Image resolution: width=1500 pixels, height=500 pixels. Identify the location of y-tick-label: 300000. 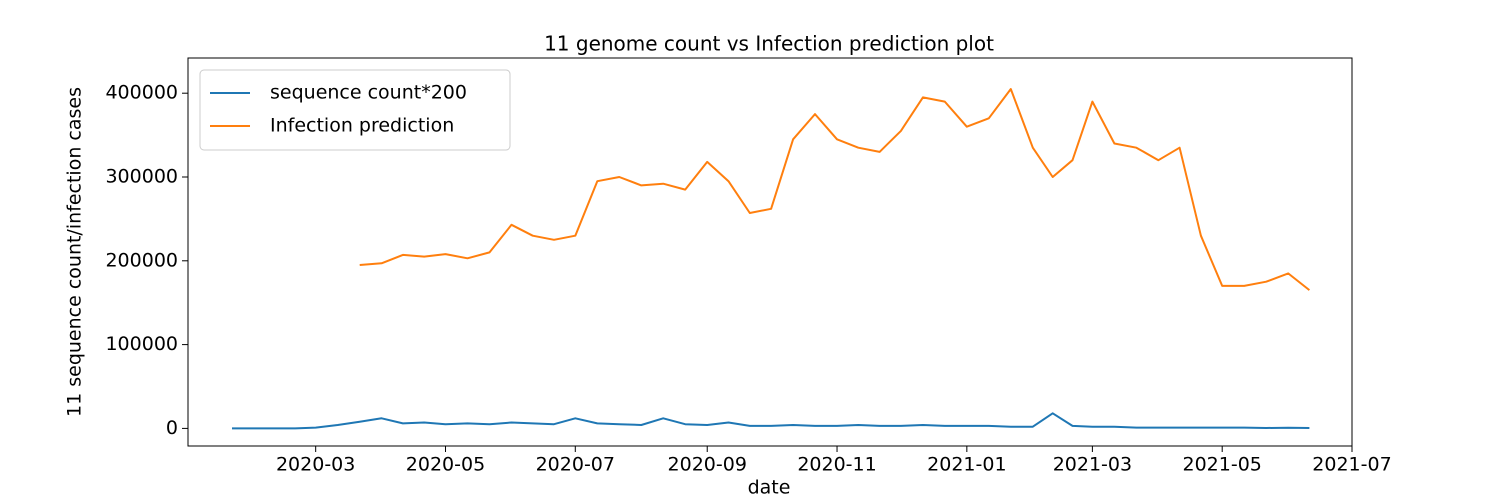
(141, 176).